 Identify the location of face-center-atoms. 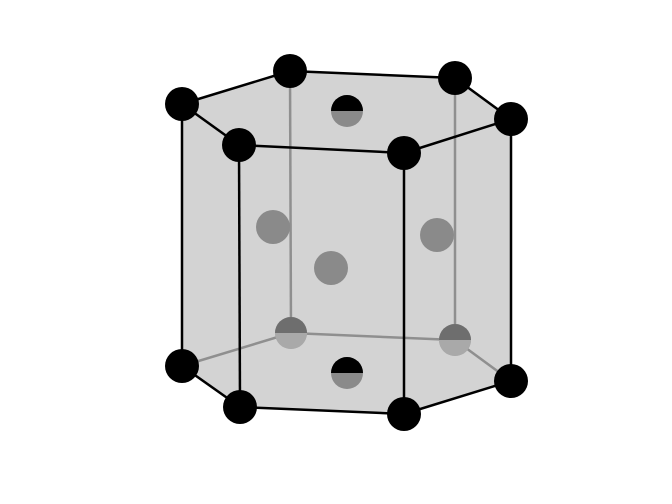
(347, 242).